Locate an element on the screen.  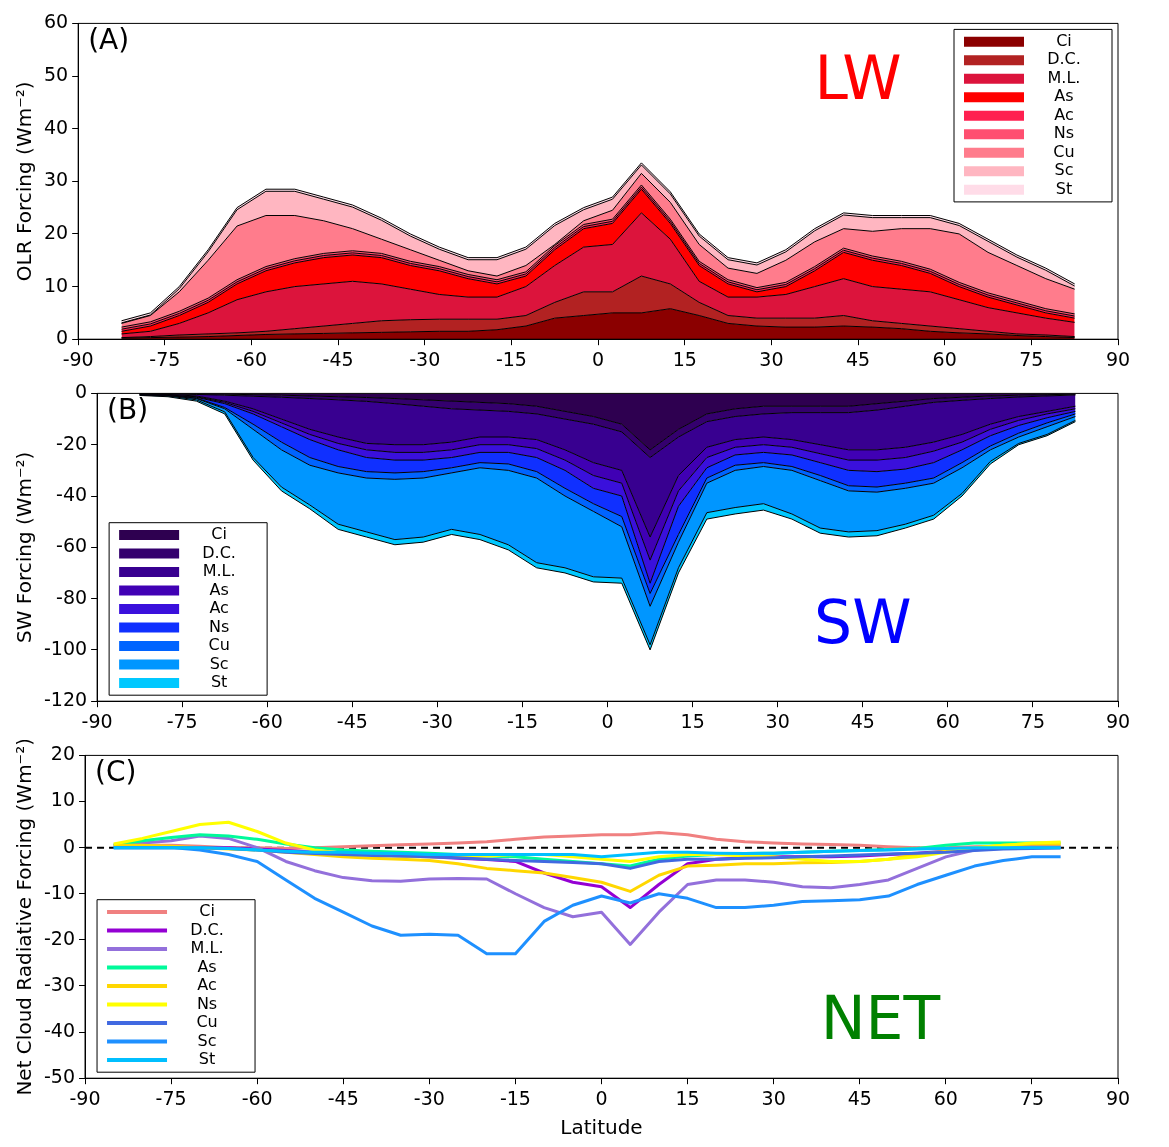
y-tick-label: 60 is located at coordinates (56, 21).